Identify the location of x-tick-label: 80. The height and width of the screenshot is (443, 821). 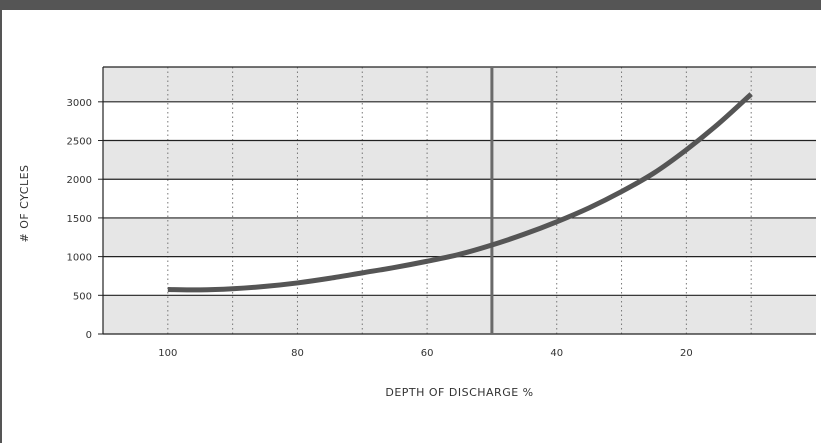
(297, 353).